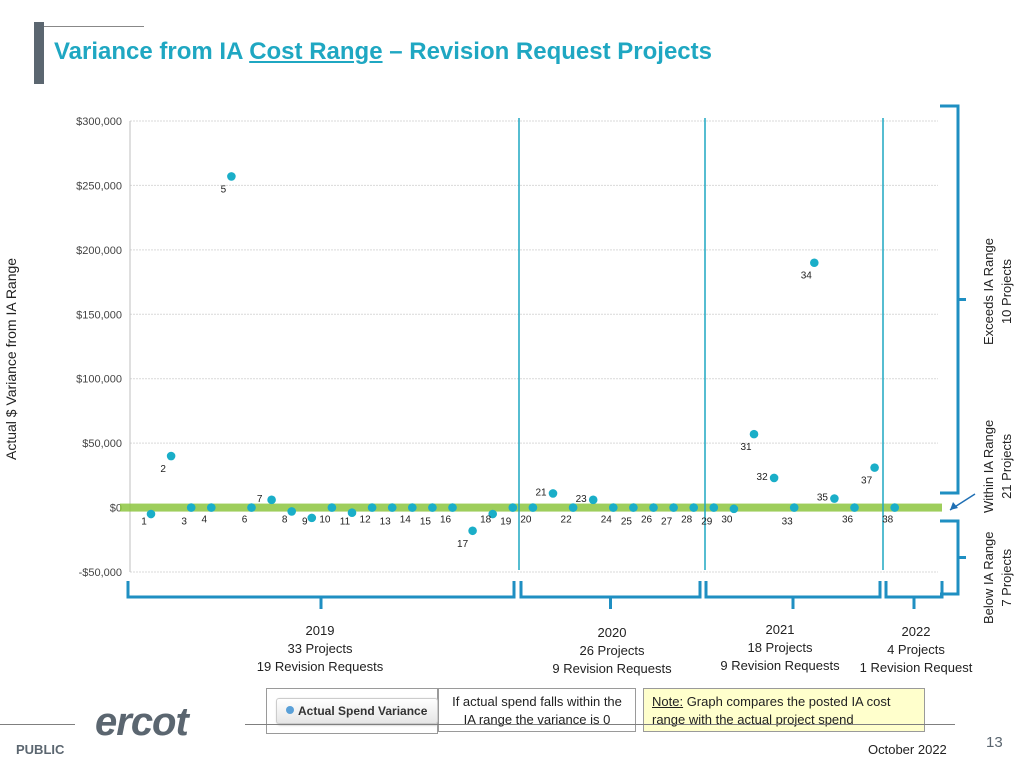 This screenshot has height=768, width=1024. Describe the element at coordinates (607, 520) in the screenshot. I see `point-label-24: 24` at that location.